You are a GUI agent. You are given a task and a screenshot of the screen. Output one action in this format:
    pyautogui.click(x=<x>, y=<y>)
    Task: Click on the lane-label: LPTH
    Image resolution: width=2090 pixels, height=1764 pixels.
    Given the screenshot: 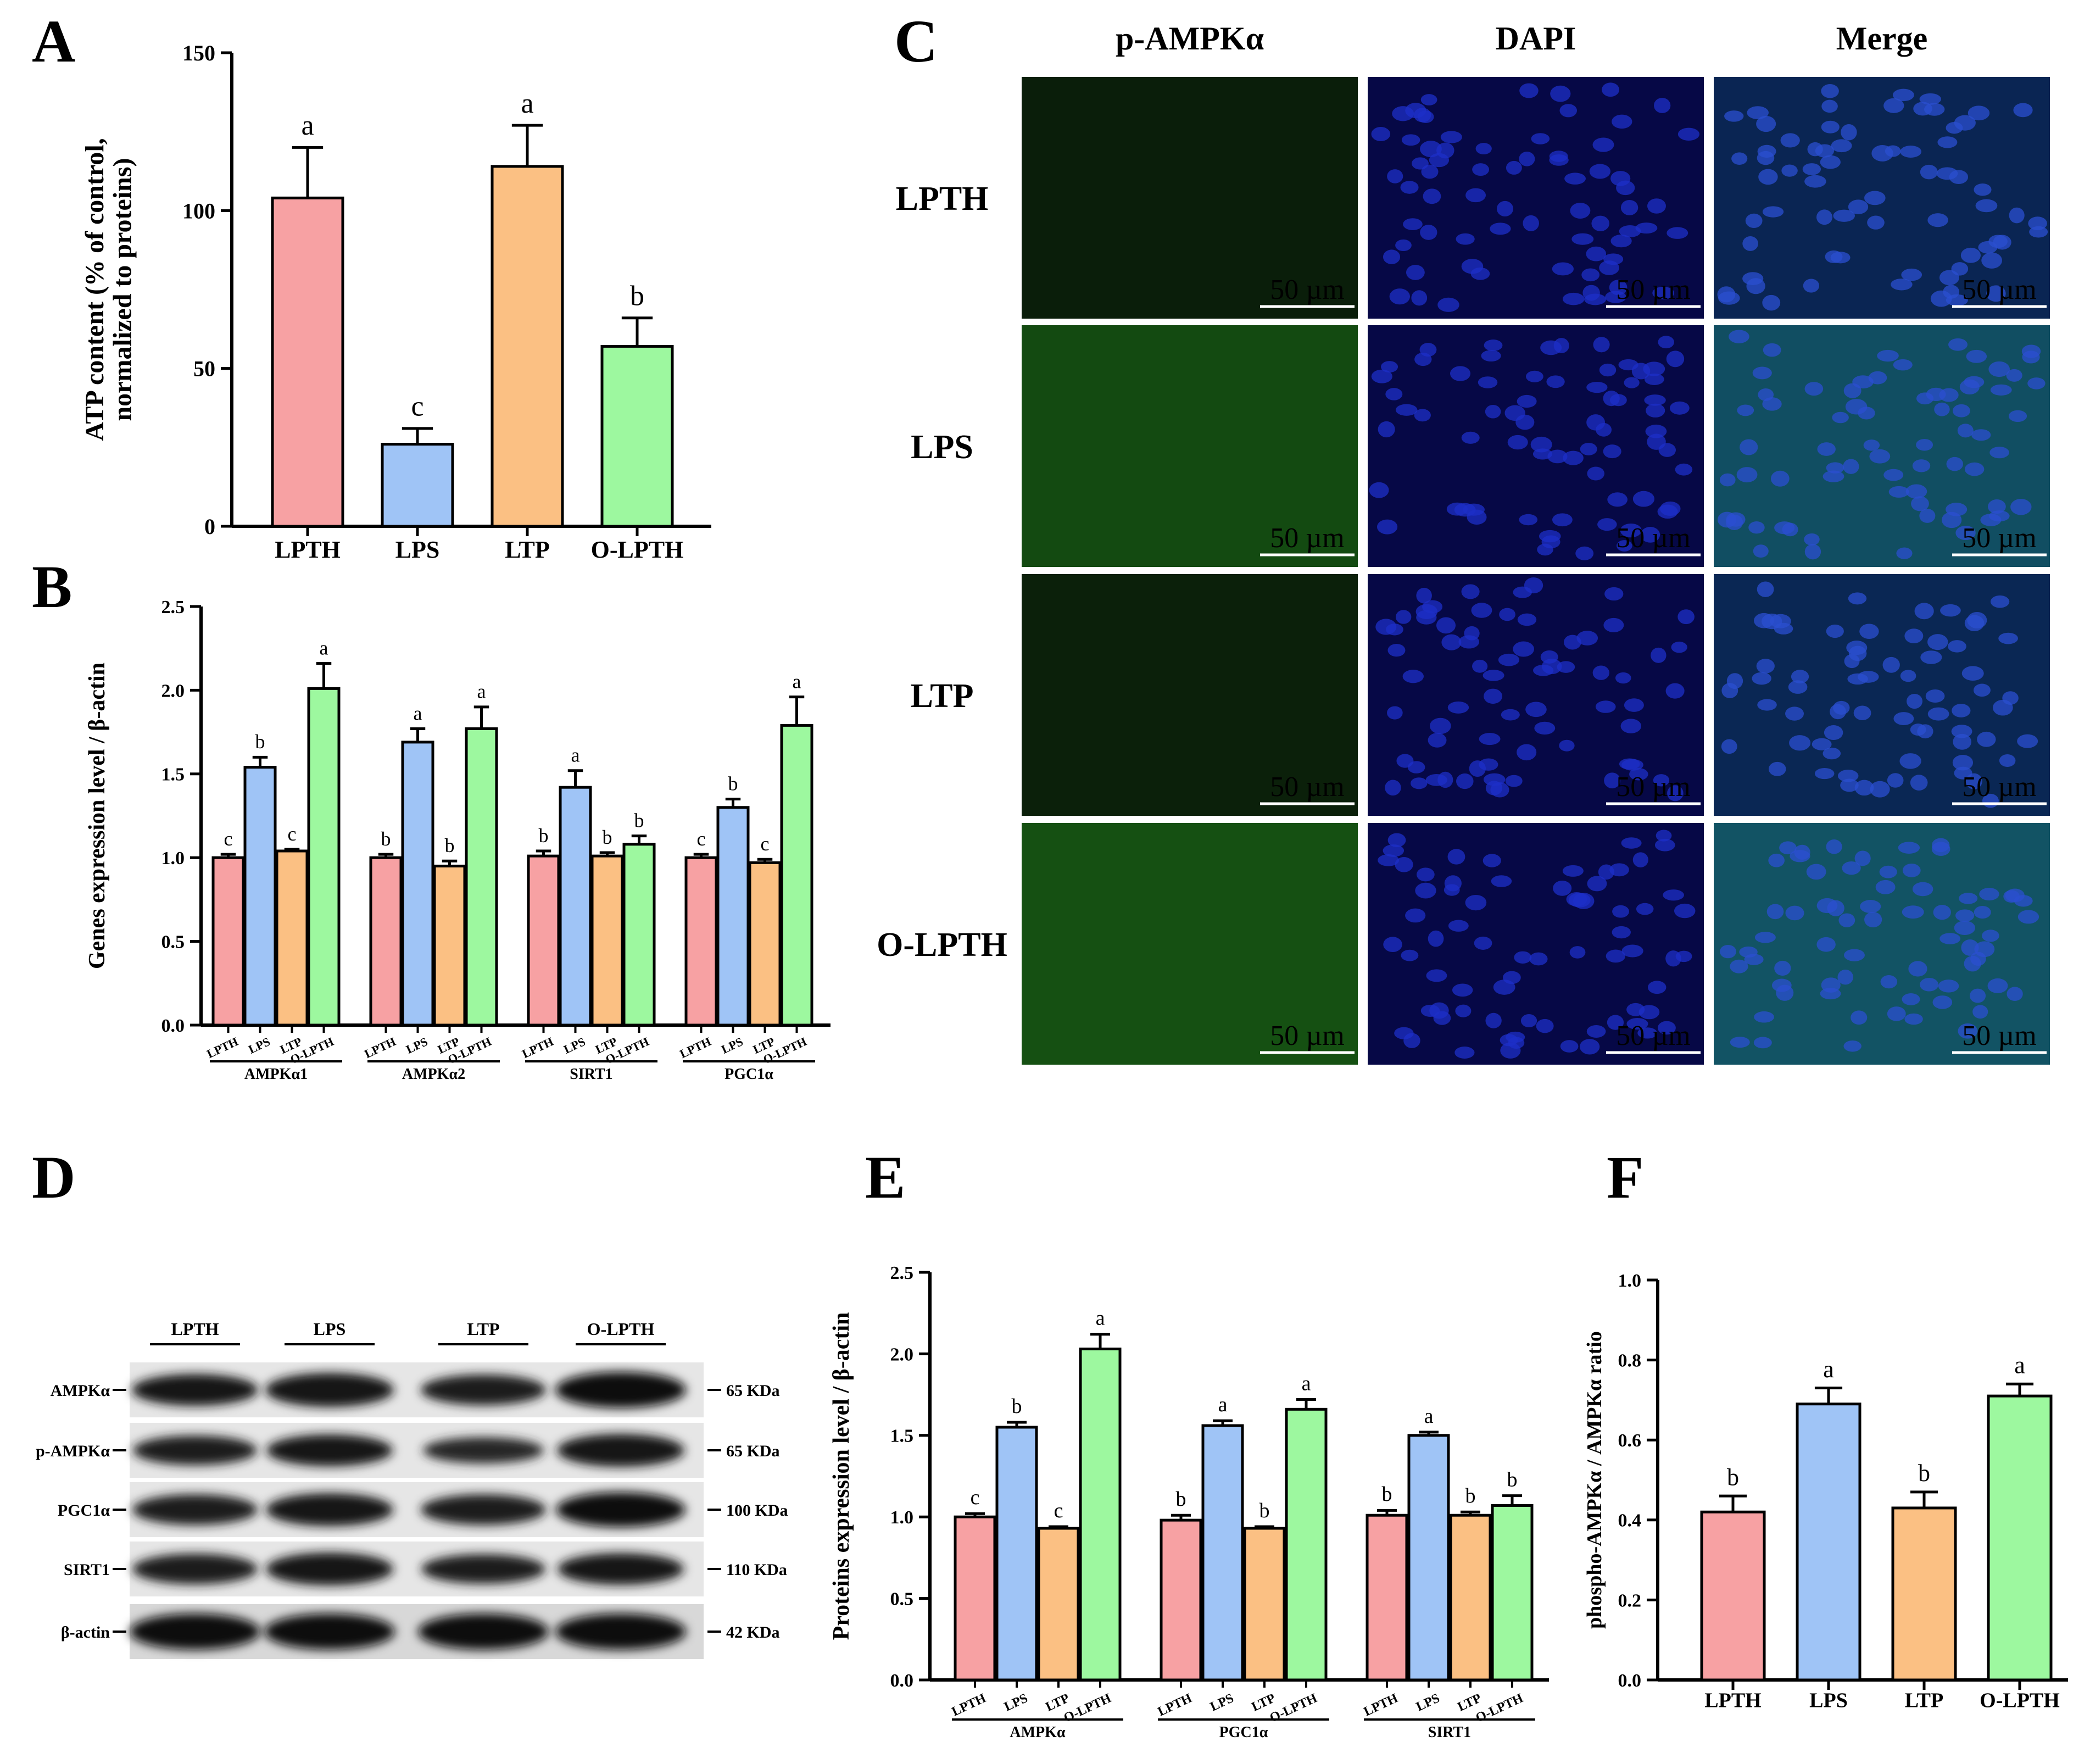 What is the action you would take?
    pyautogui.click(x=195, y=1329)
    